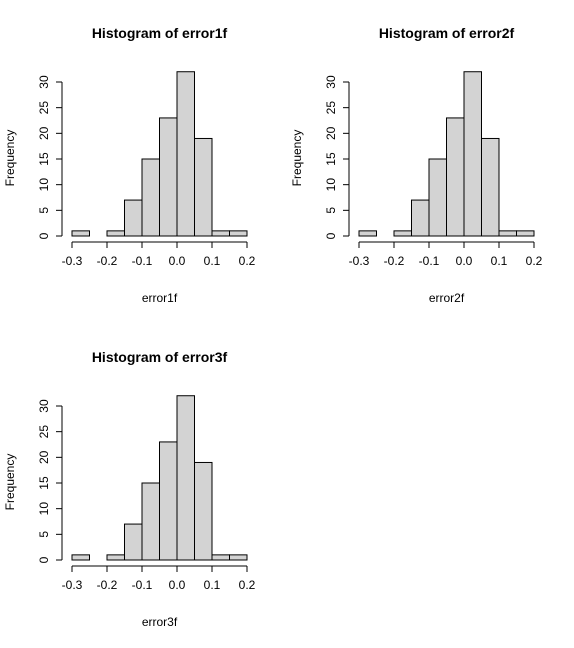  Describe the element at coordinates (160, 622) in the screenshot. I see `x-axis-label: error3f` at that location.